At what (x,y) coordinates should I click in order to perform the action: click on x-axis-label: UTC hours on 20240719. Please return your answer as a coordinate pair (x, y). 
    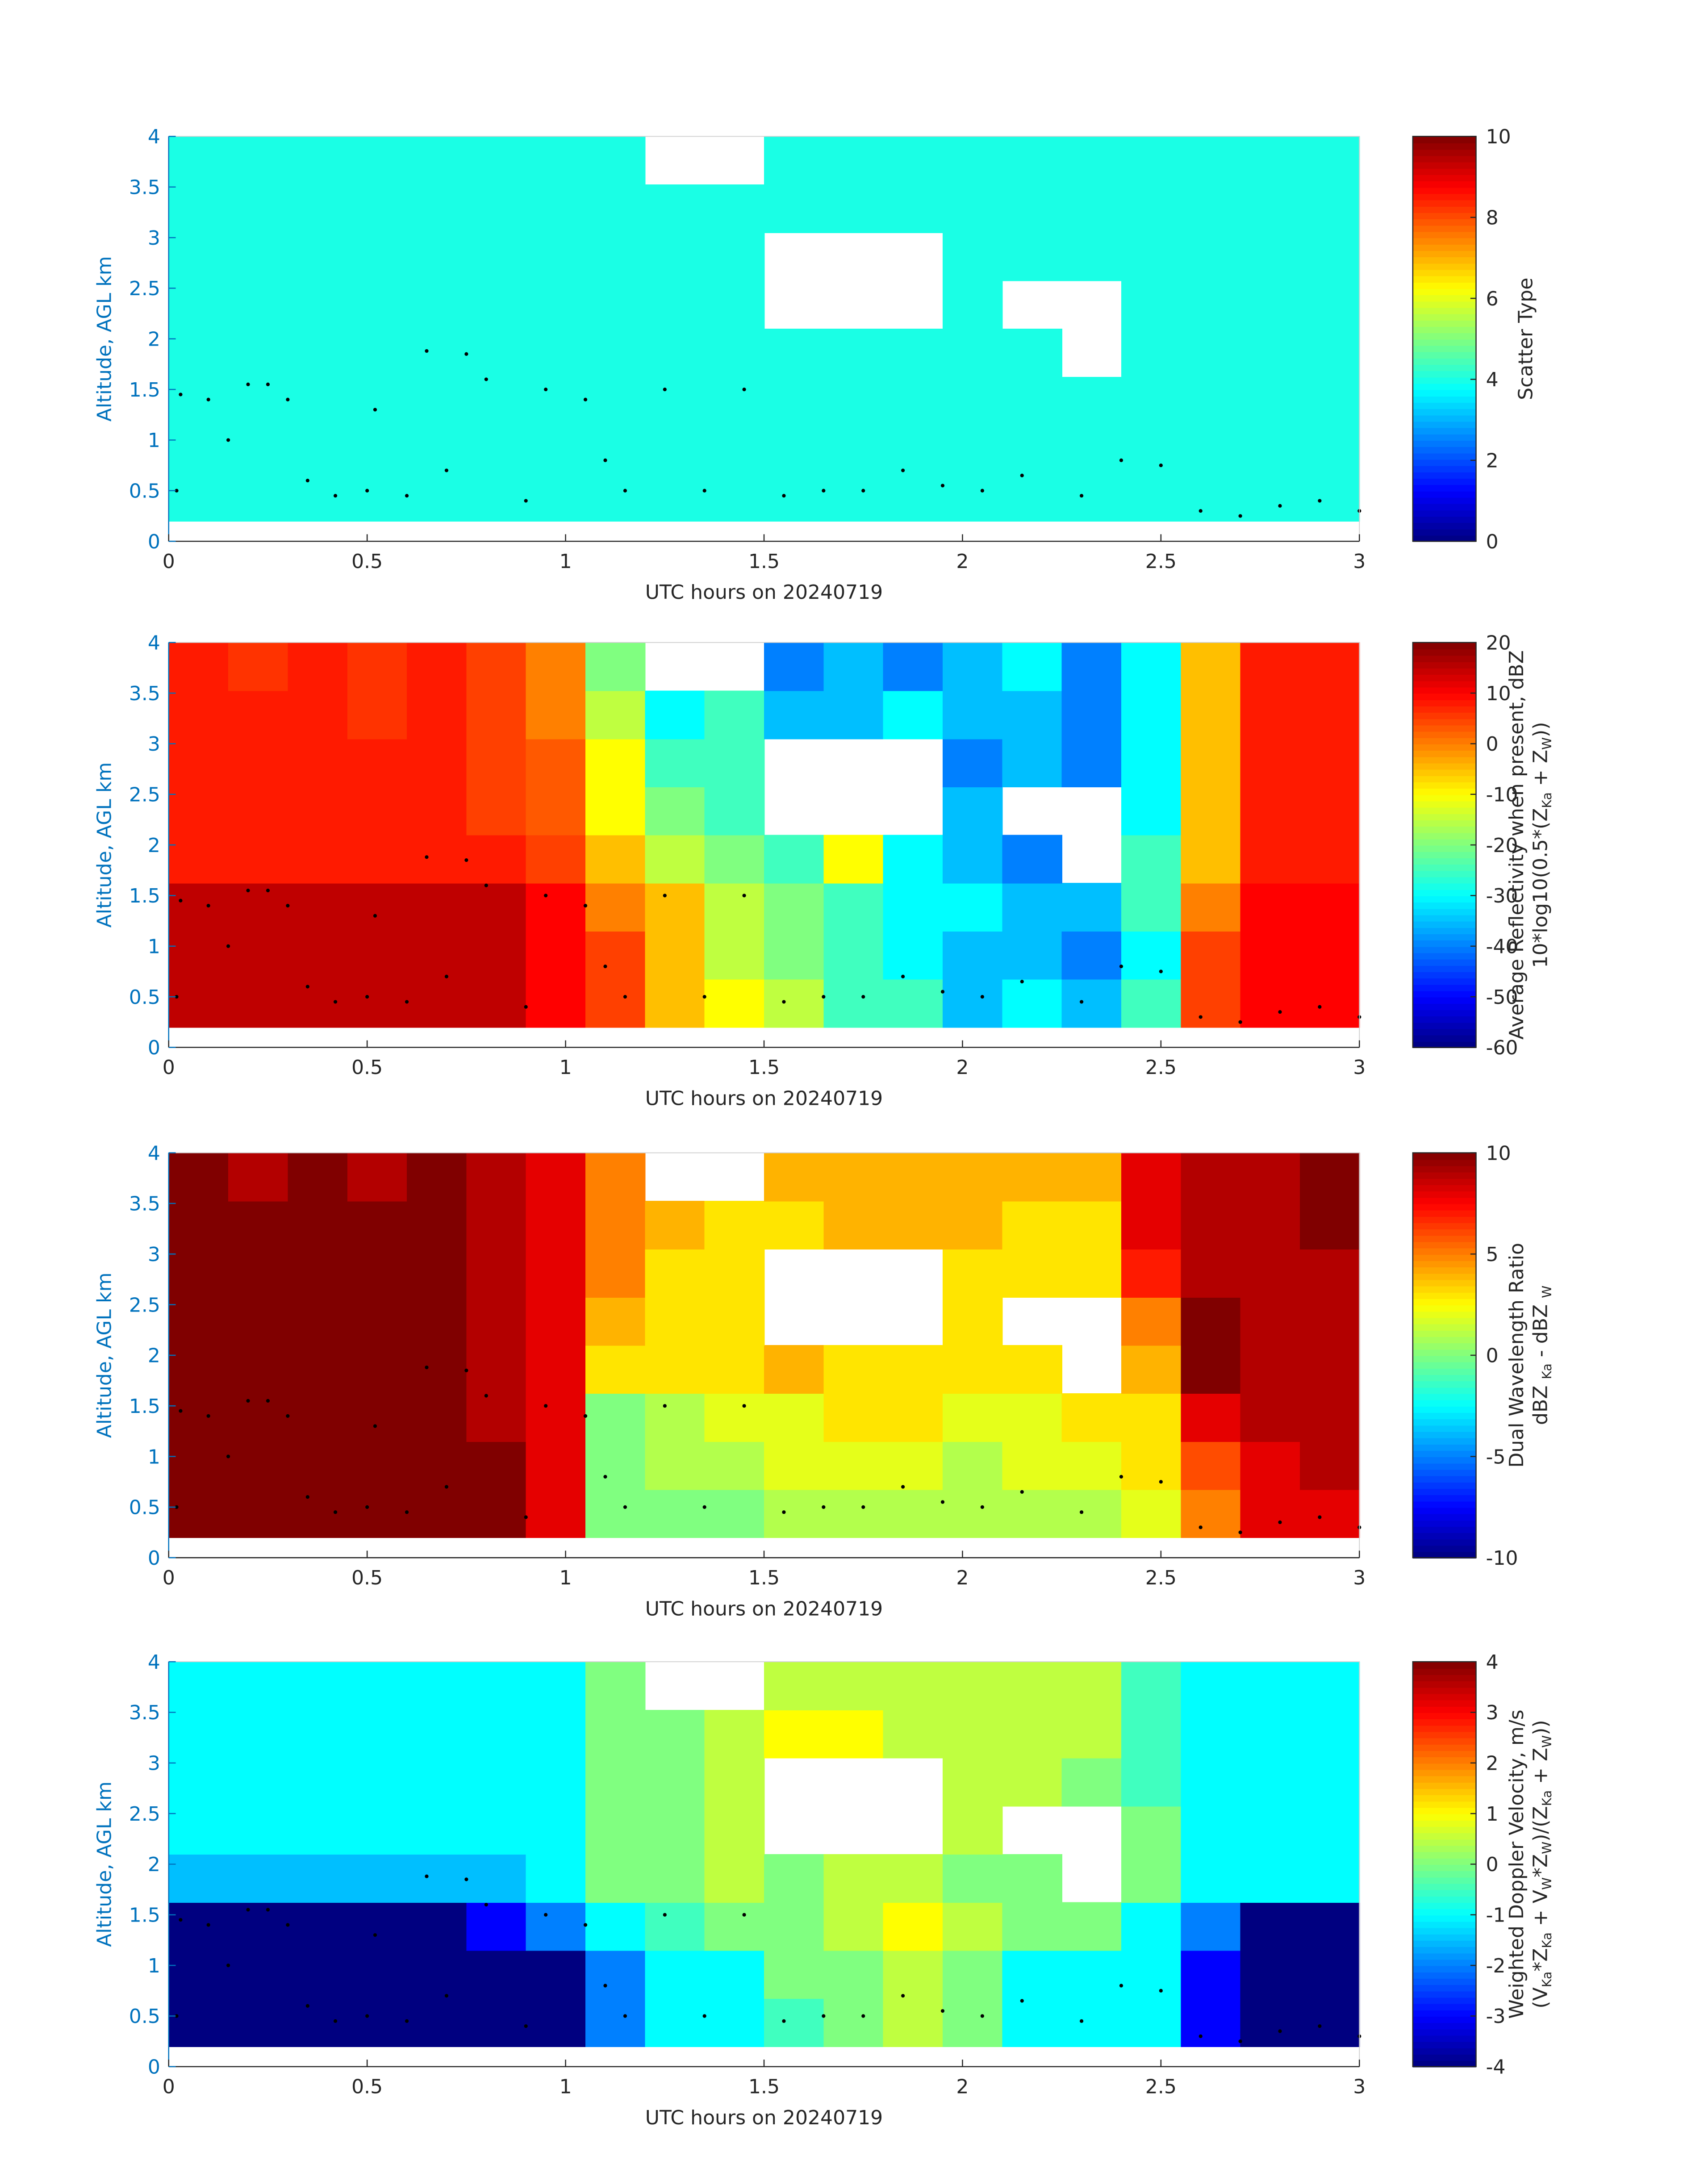
    Looking at the image, I should click on (764, 592).